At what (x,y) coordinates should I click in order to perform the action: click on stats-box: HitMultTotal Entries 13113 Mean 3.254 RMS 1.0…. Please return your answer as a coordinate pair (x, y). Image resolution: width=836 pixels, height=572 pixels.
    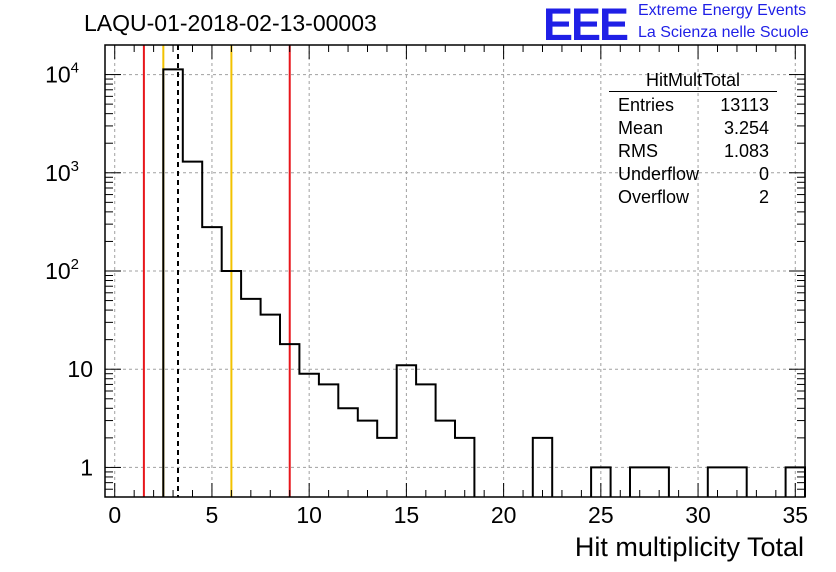
    Looking at the image, I should click on (693, 139).